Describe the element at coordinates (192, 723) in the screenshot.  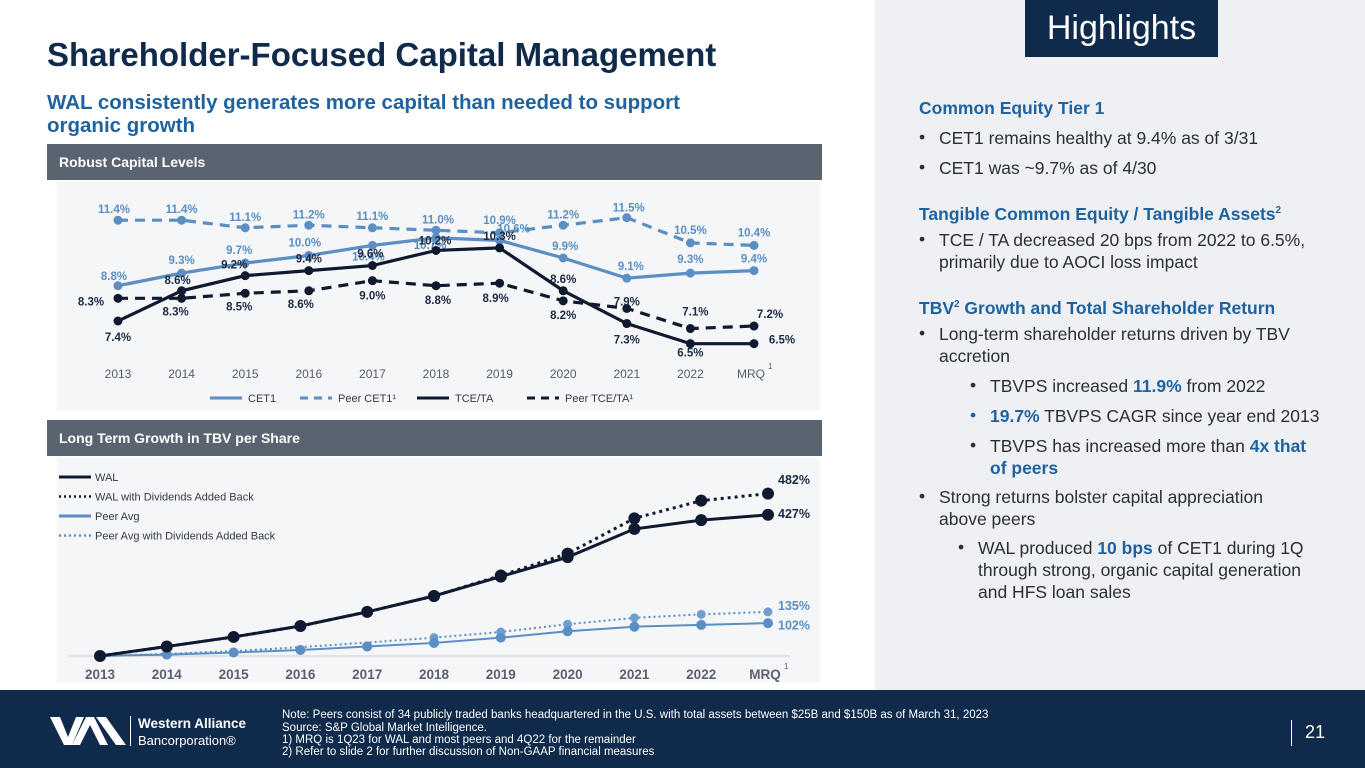
I see `logo-text-line1: Western Alliance` at that location.